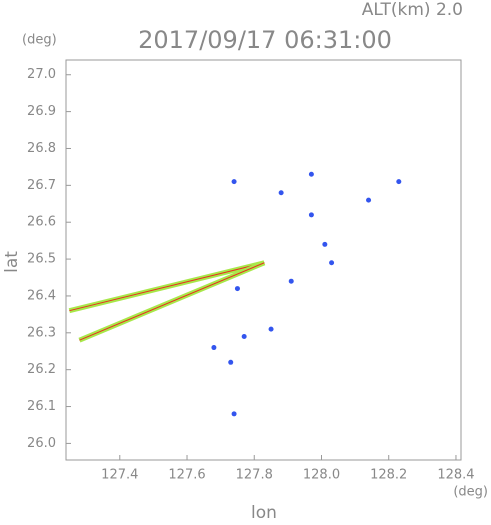 This screenshot has height=525, width=491. What do you see at coordinates (470, 492) in the screenshot?
I see `x-unit: (deg)` at bounding box center [470, 492].